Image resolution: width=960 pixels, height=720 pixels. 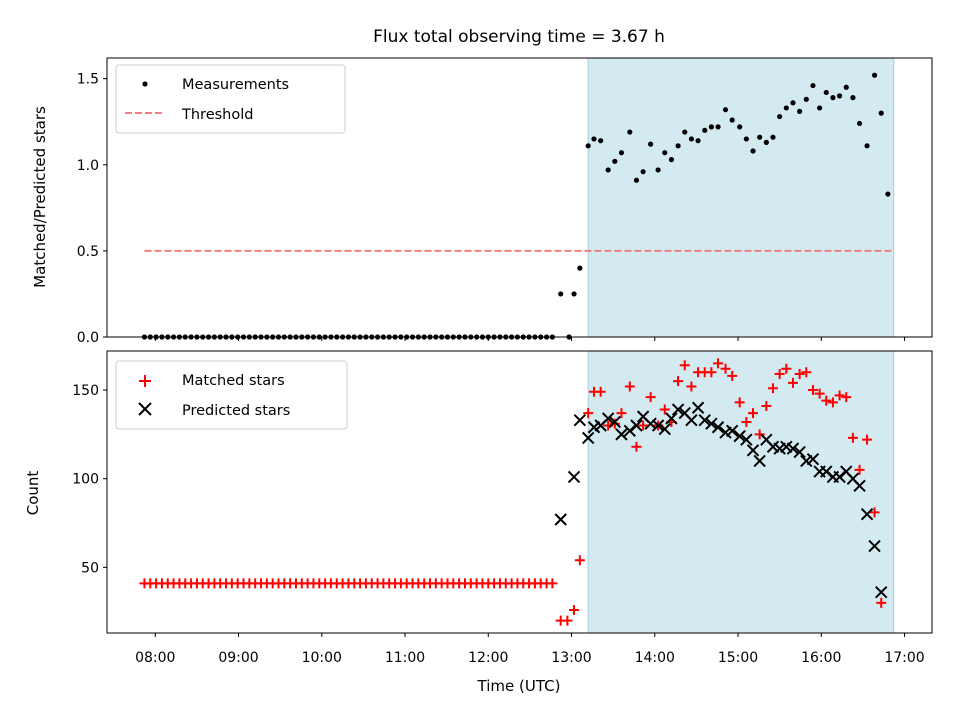 I want to click on legend-predicted-marker, so click(x=145, y=409).